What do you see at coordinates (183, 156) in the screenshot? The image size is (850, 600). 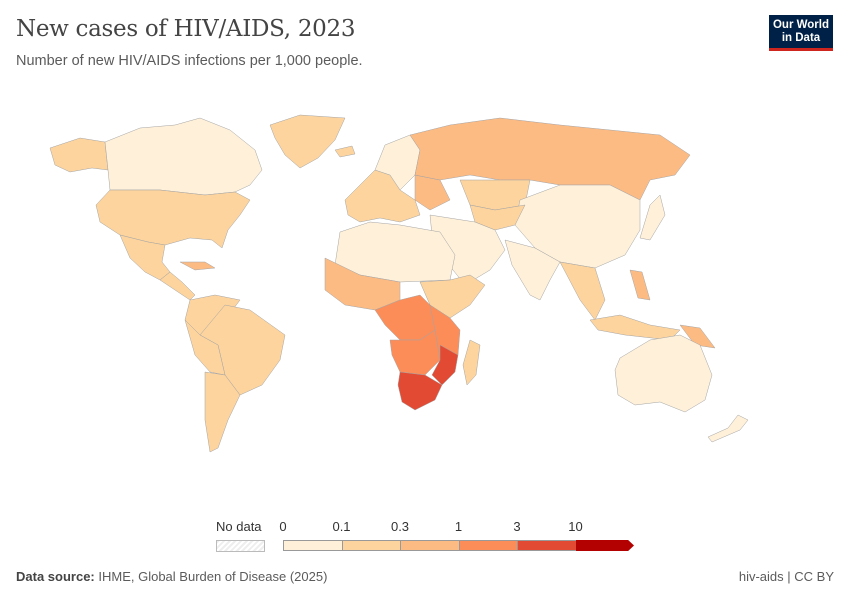 I see `country-canada` at bounding box center [183, 156].